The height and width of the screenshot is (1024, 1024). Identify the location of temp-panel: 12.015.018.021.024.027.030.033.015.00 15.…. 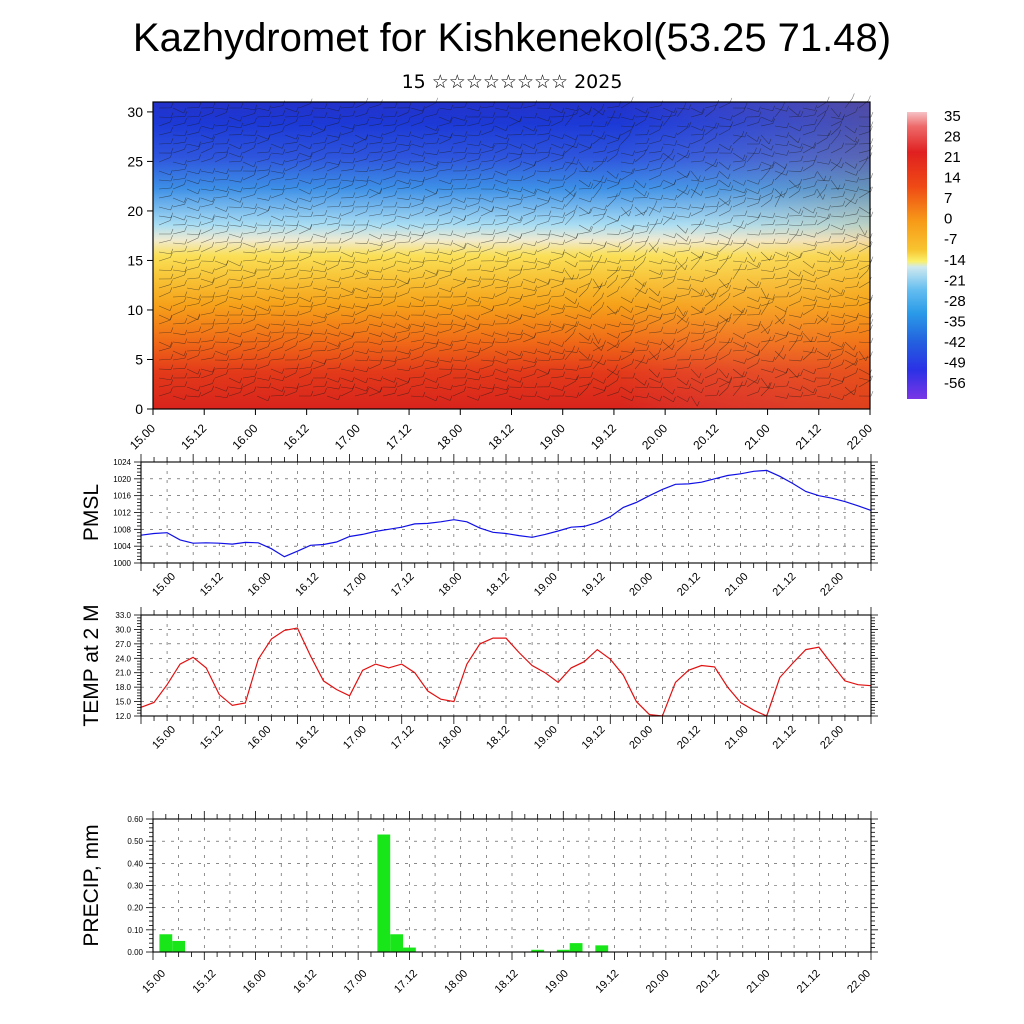
(479, 678).